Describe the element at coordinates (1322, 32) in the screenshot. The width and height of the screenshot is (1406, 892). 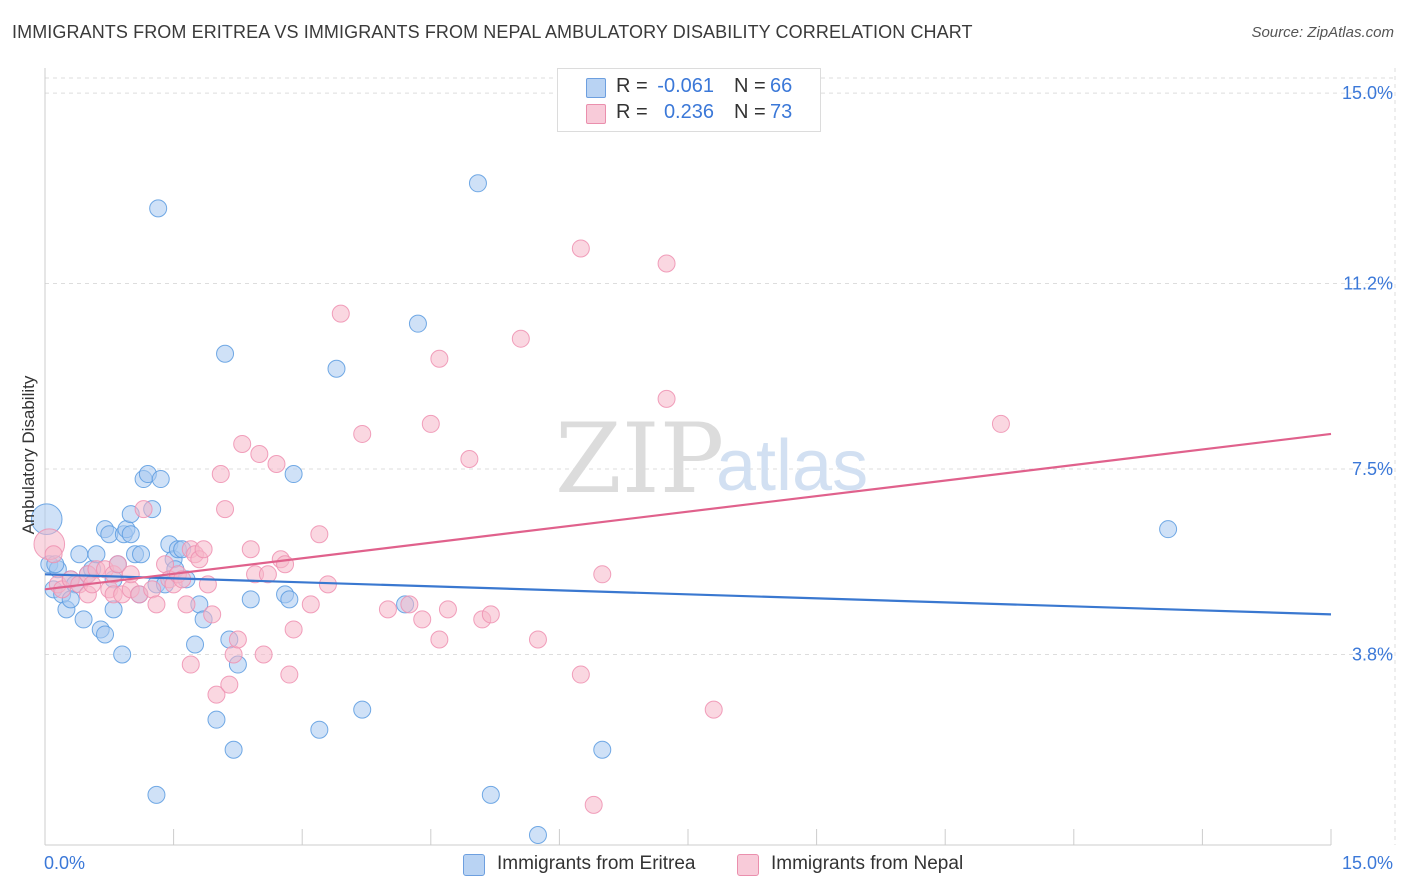
I see `source-label: Source: ZipAtlas.com` at that location.